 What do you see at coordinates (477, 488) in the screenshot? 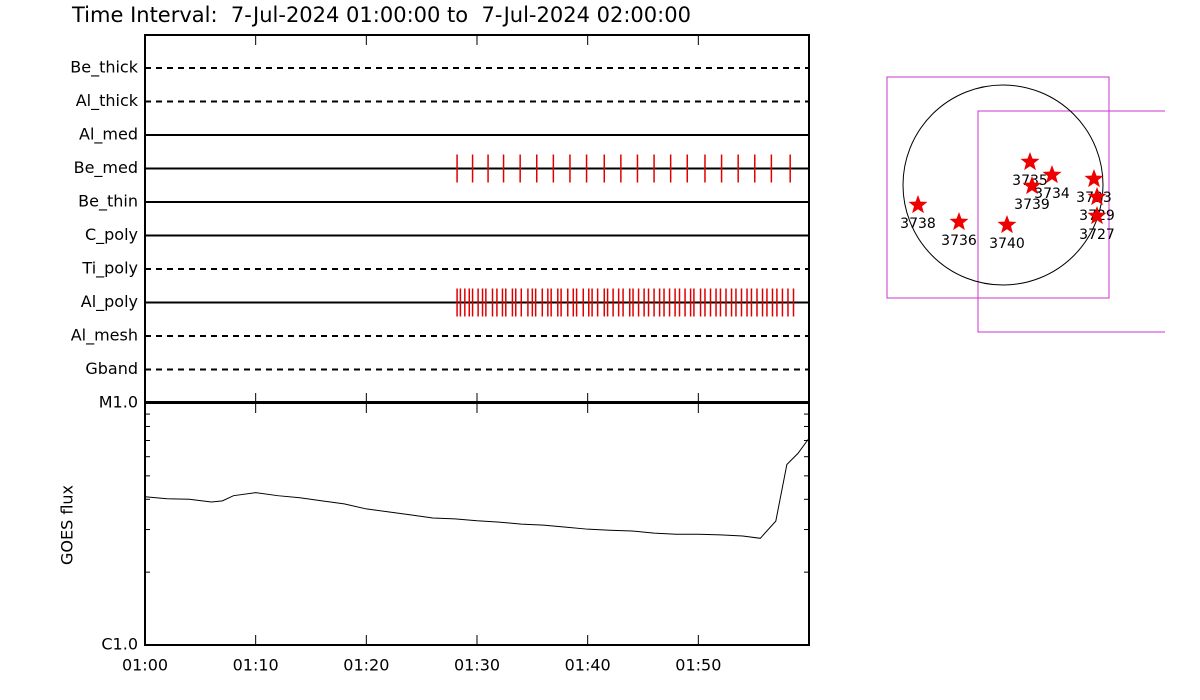
I see `goes-flux-line` at bounding box center [477, 488].